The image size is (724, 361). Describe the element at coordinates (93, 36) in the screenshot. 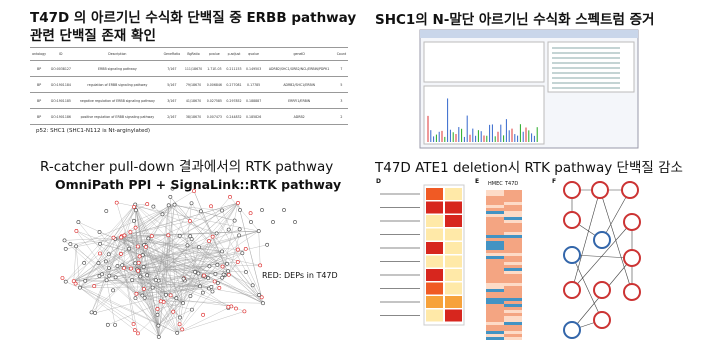

I see `panel-title: 관련 단백질 존재 확인` at that location.